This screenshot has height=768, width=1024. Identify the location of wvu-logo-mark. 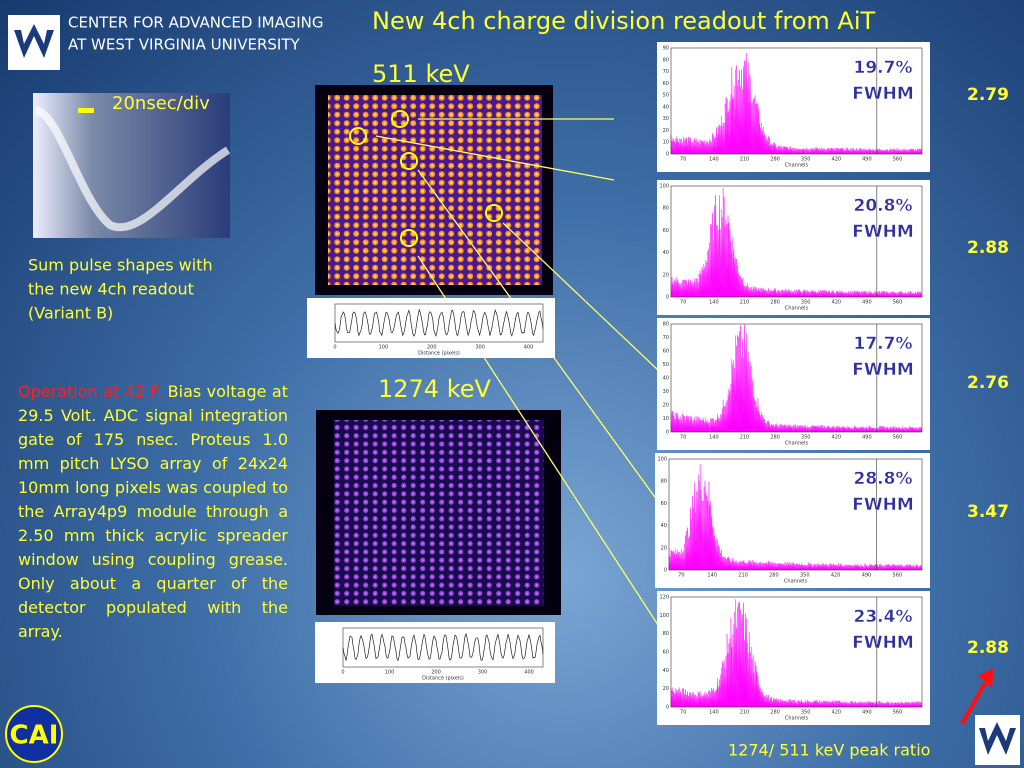
(997, 738).